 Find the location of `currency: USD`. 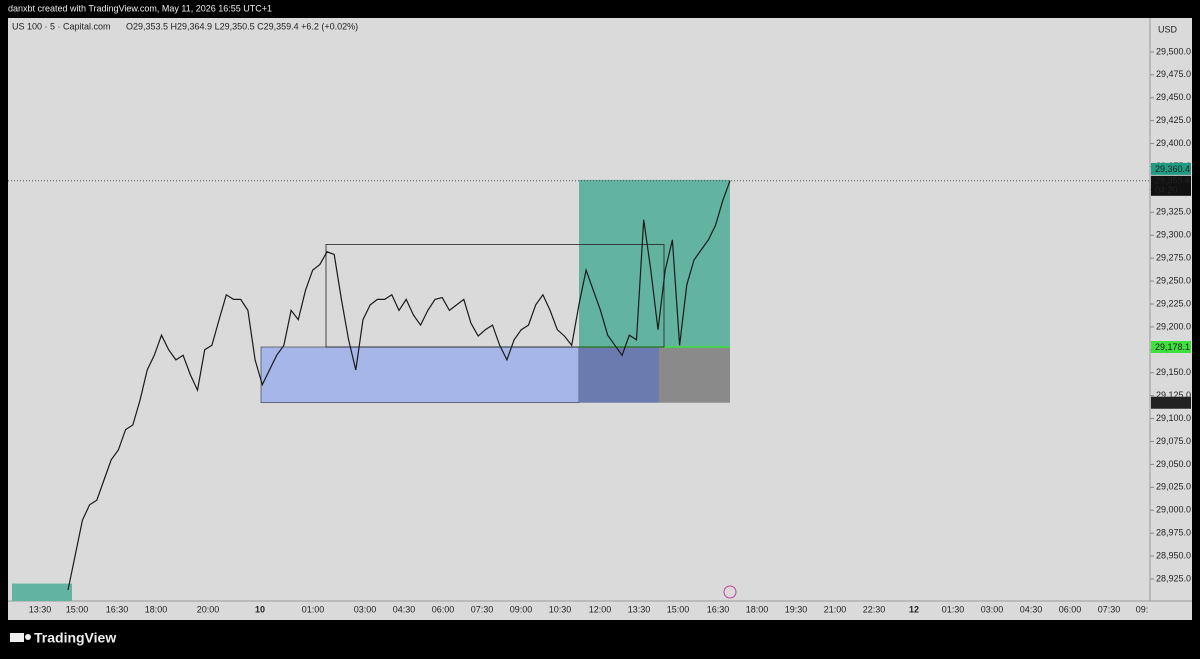

currency: USD is located at coordinates (1168, 29).